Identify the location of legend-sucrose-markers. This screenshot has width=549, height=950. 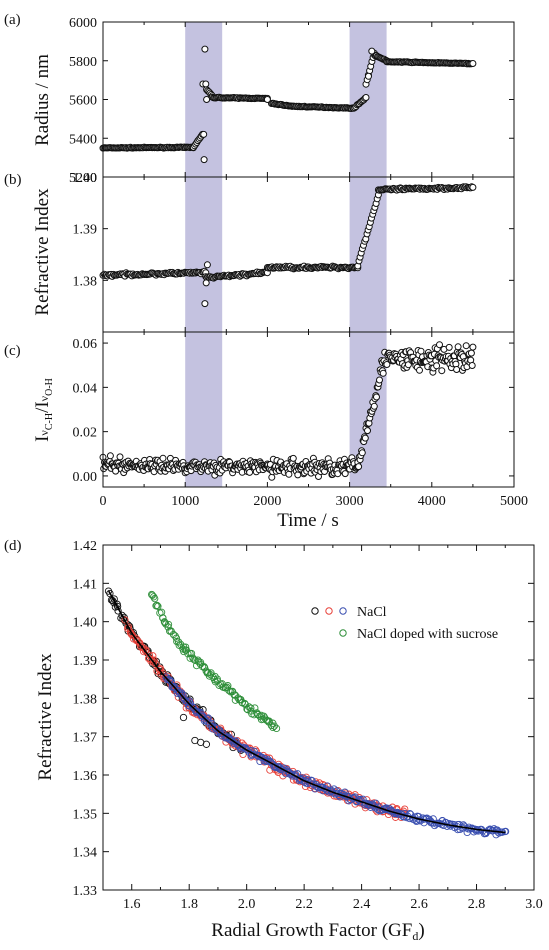
(343, 633).